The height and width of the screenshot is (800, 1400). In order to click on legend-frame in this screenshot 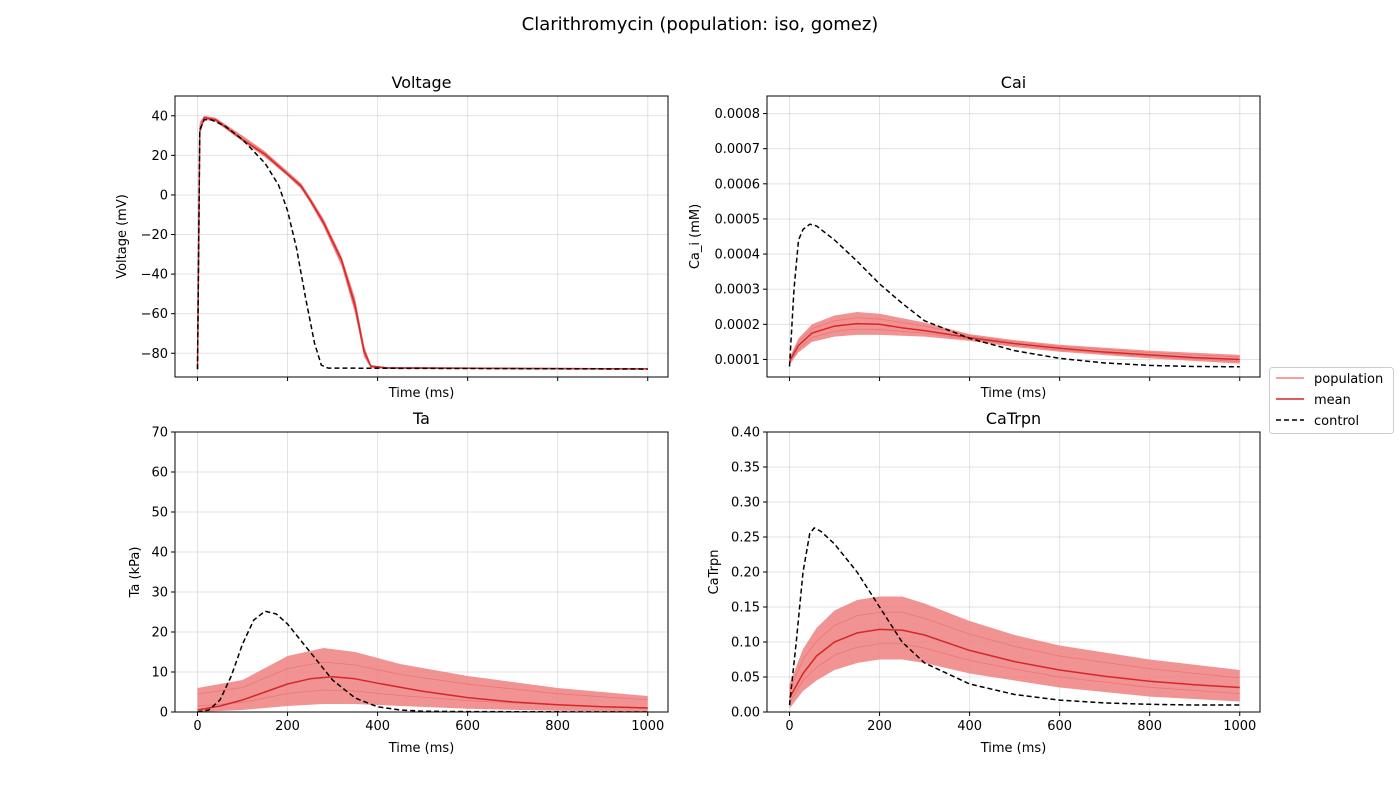, I will do `click(1331, 400)`.